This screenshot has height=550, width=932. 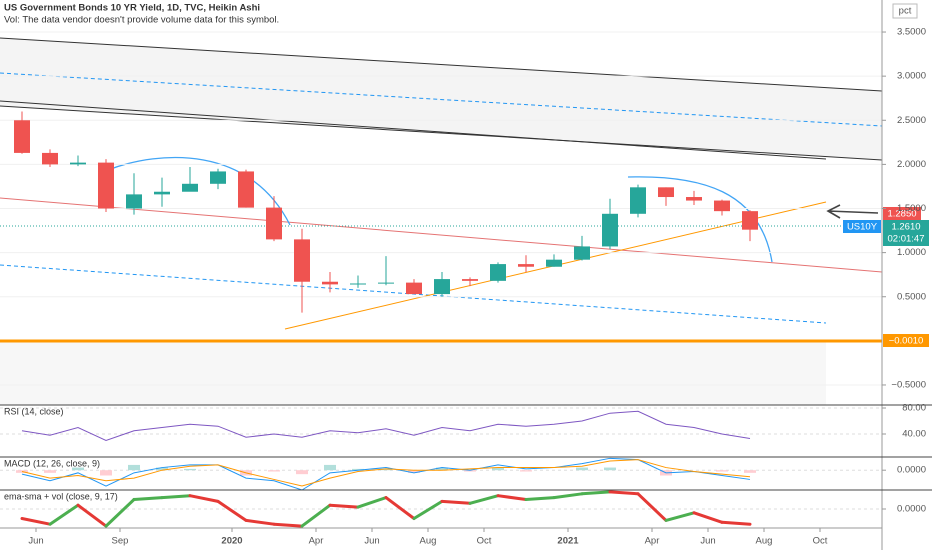 I want to click on y-tick-label: 1.5000, so click(x=911, y=208).